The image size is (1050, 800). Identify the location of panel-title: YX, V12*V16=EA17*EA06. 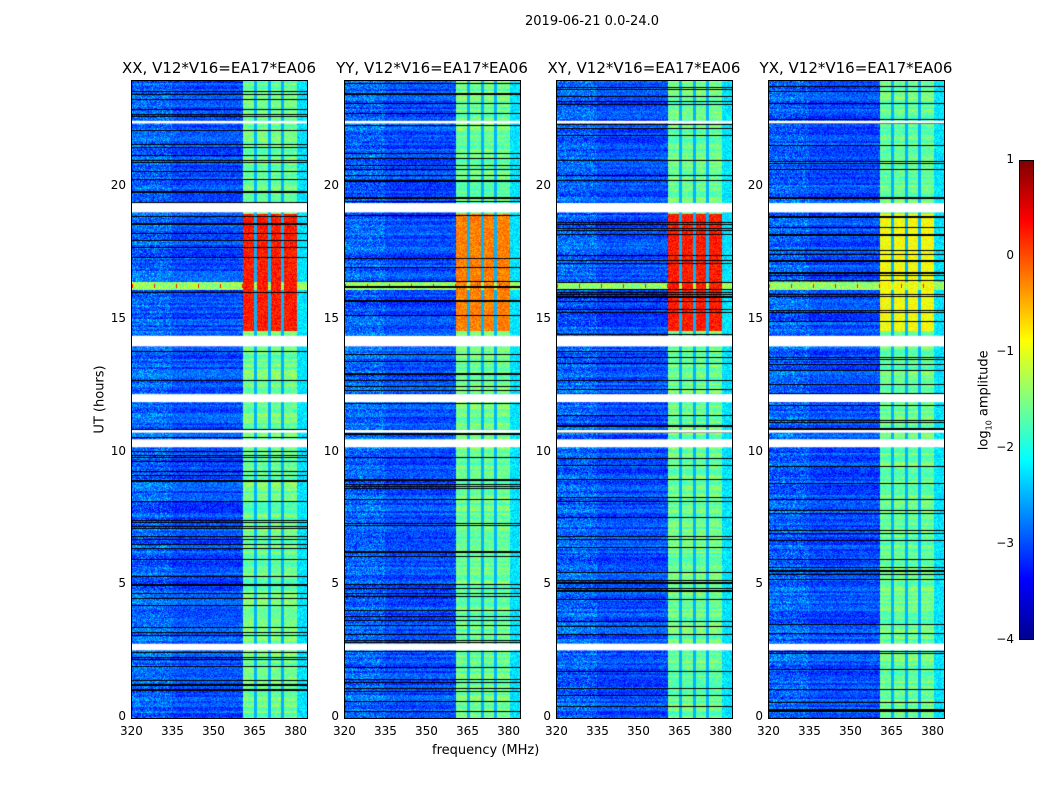
(856, 68).